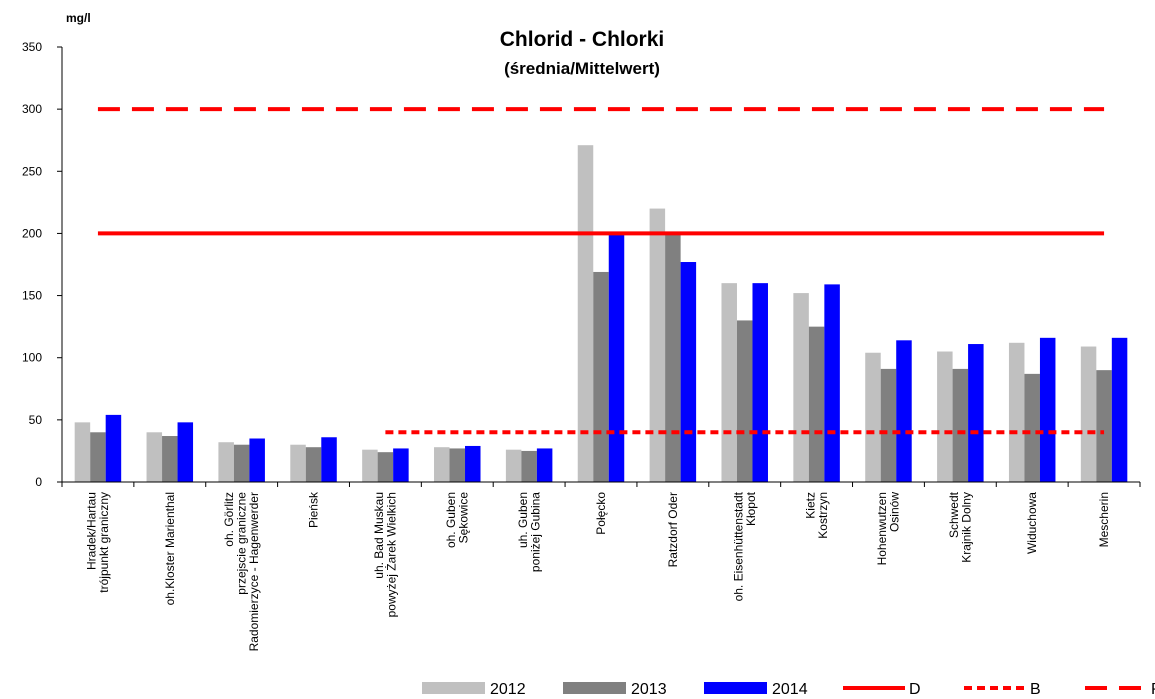 The image size is (1155, 699). What do you see at coordinates (464, 518) in the screenshot?
I see `x-tick-label: Sękowice` at bounding box center [464, 518].